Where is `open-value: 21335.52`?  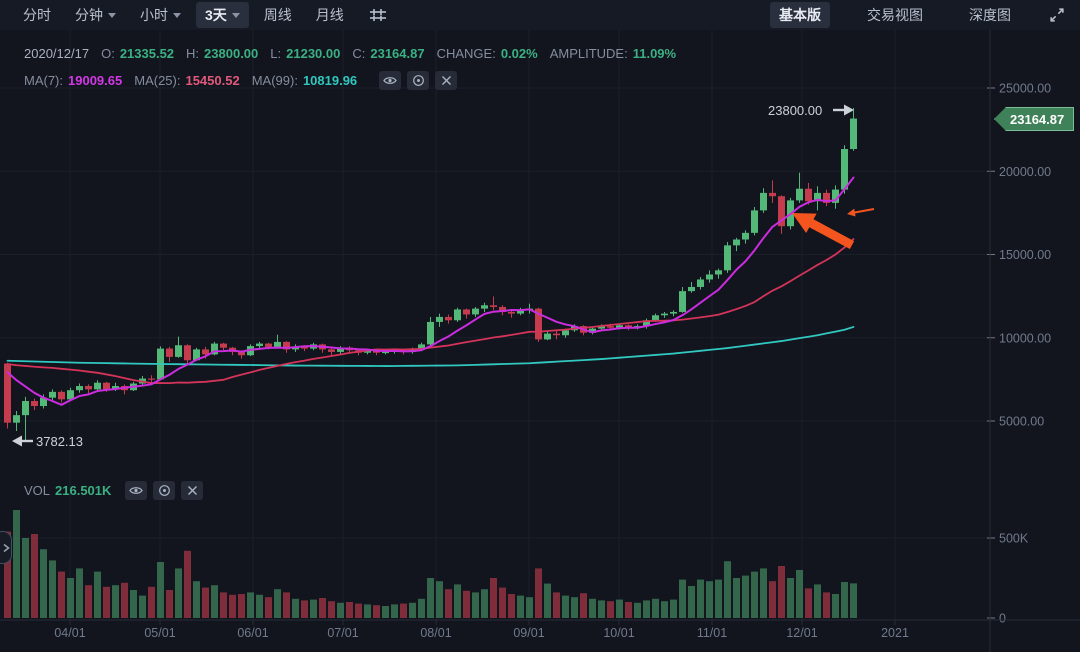
open-value: 21335.52 is located at coordinates (147, 53).